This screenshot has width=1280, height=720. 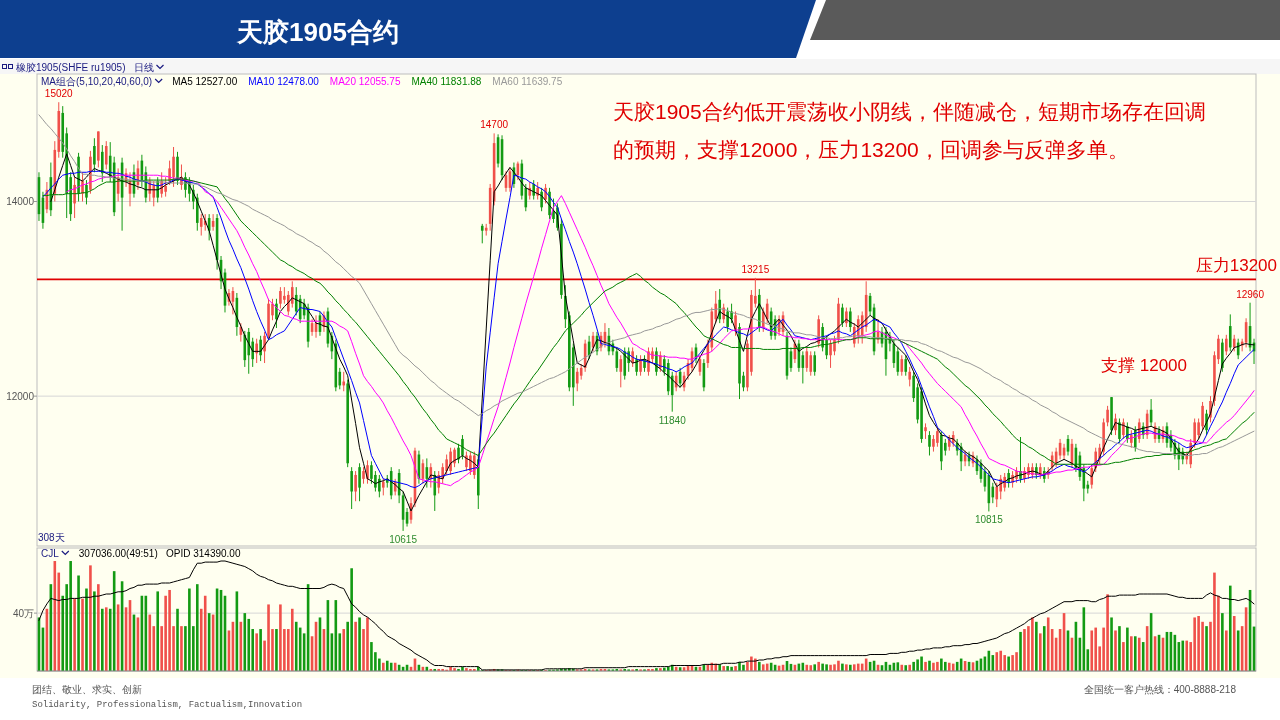 What do you see at coordinates (143, 67) in the screenshot?
I see `text: 日线` at bounding box center [143, 67].